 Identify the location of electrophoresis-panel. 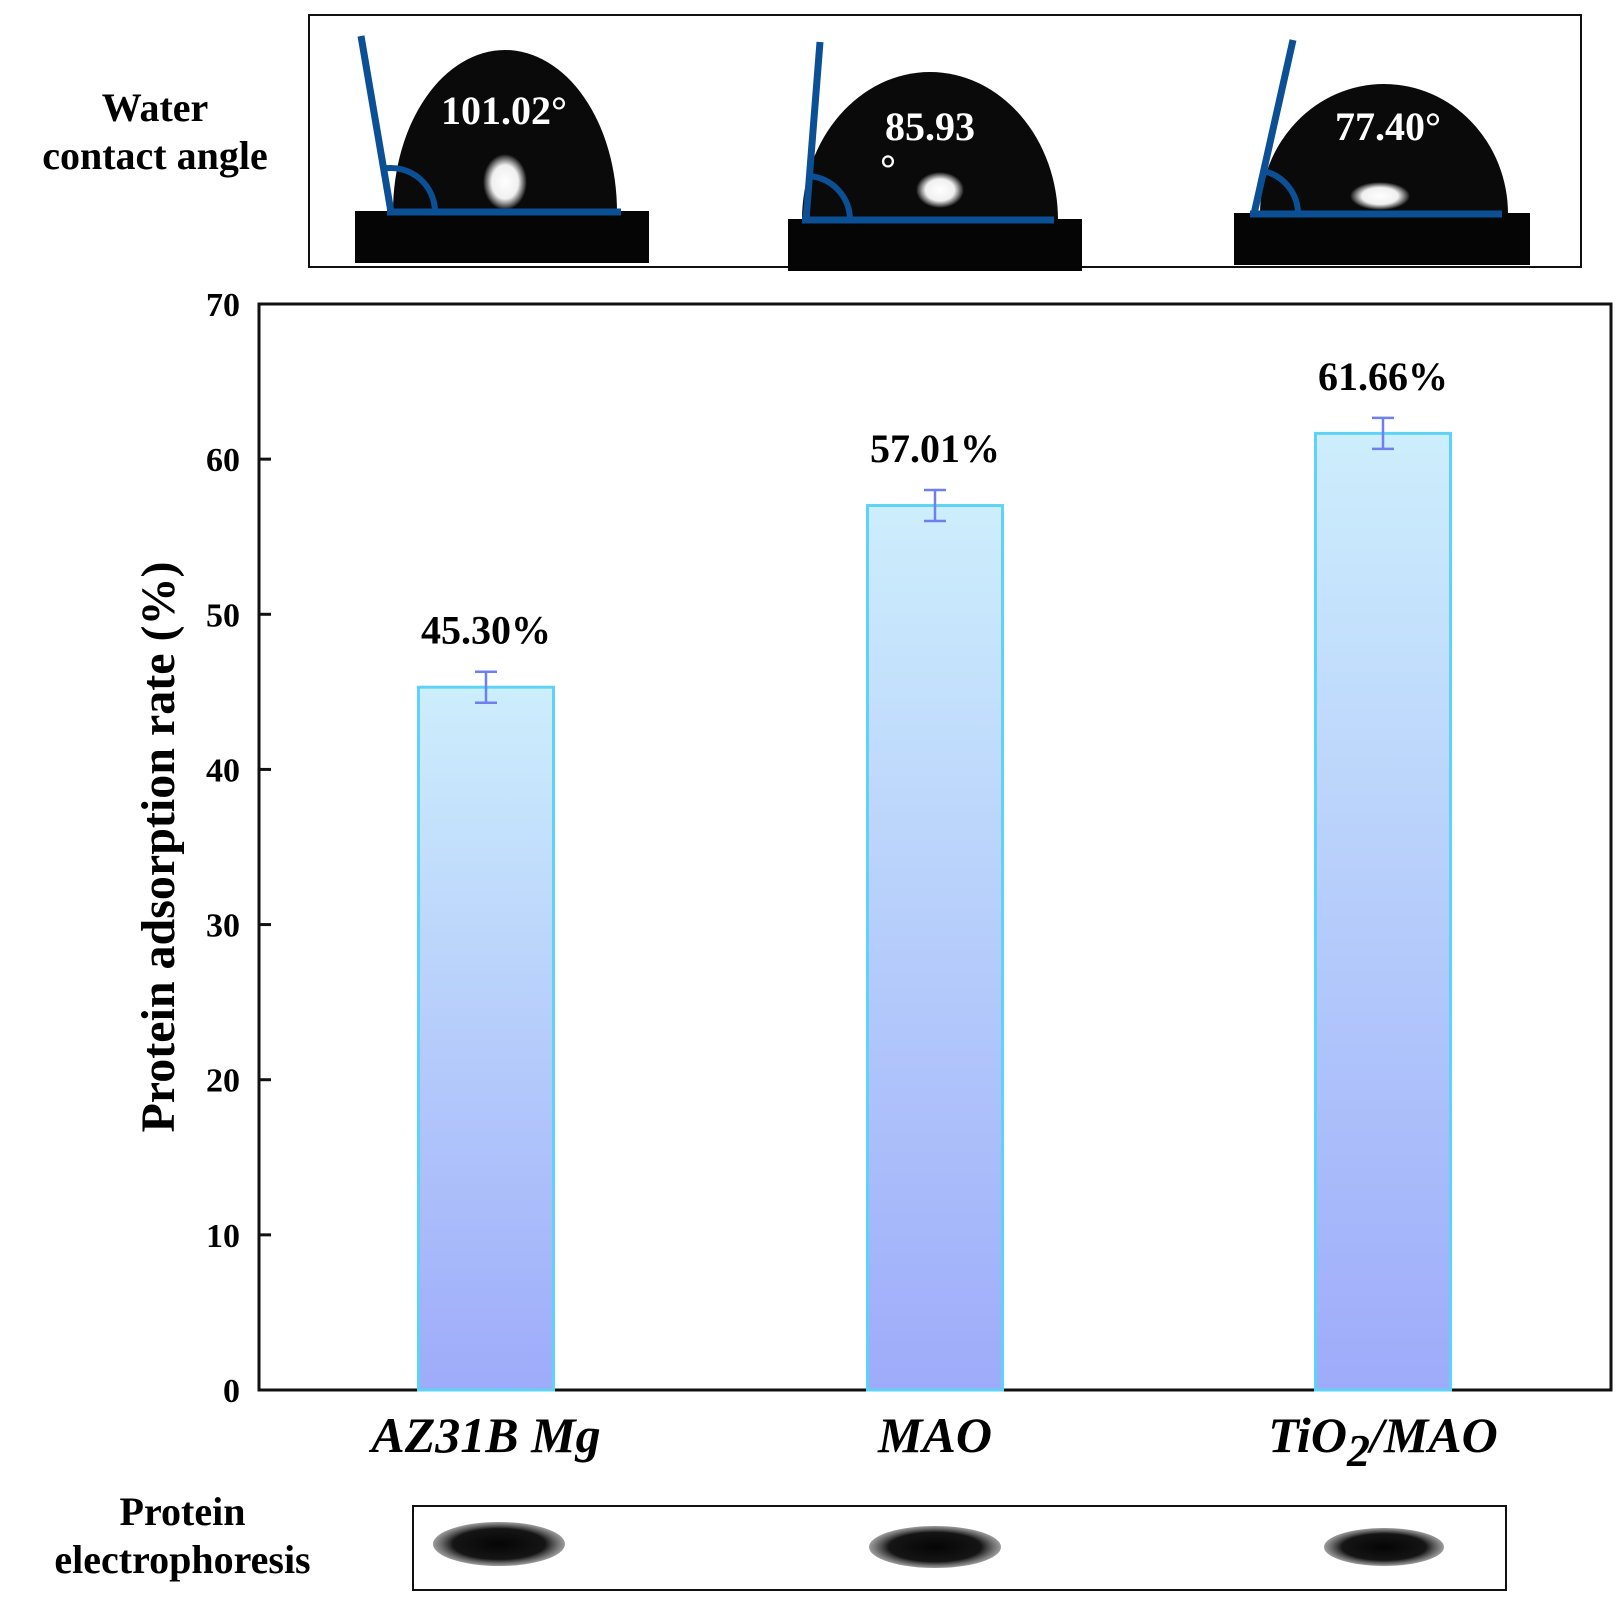
(959, 1548).